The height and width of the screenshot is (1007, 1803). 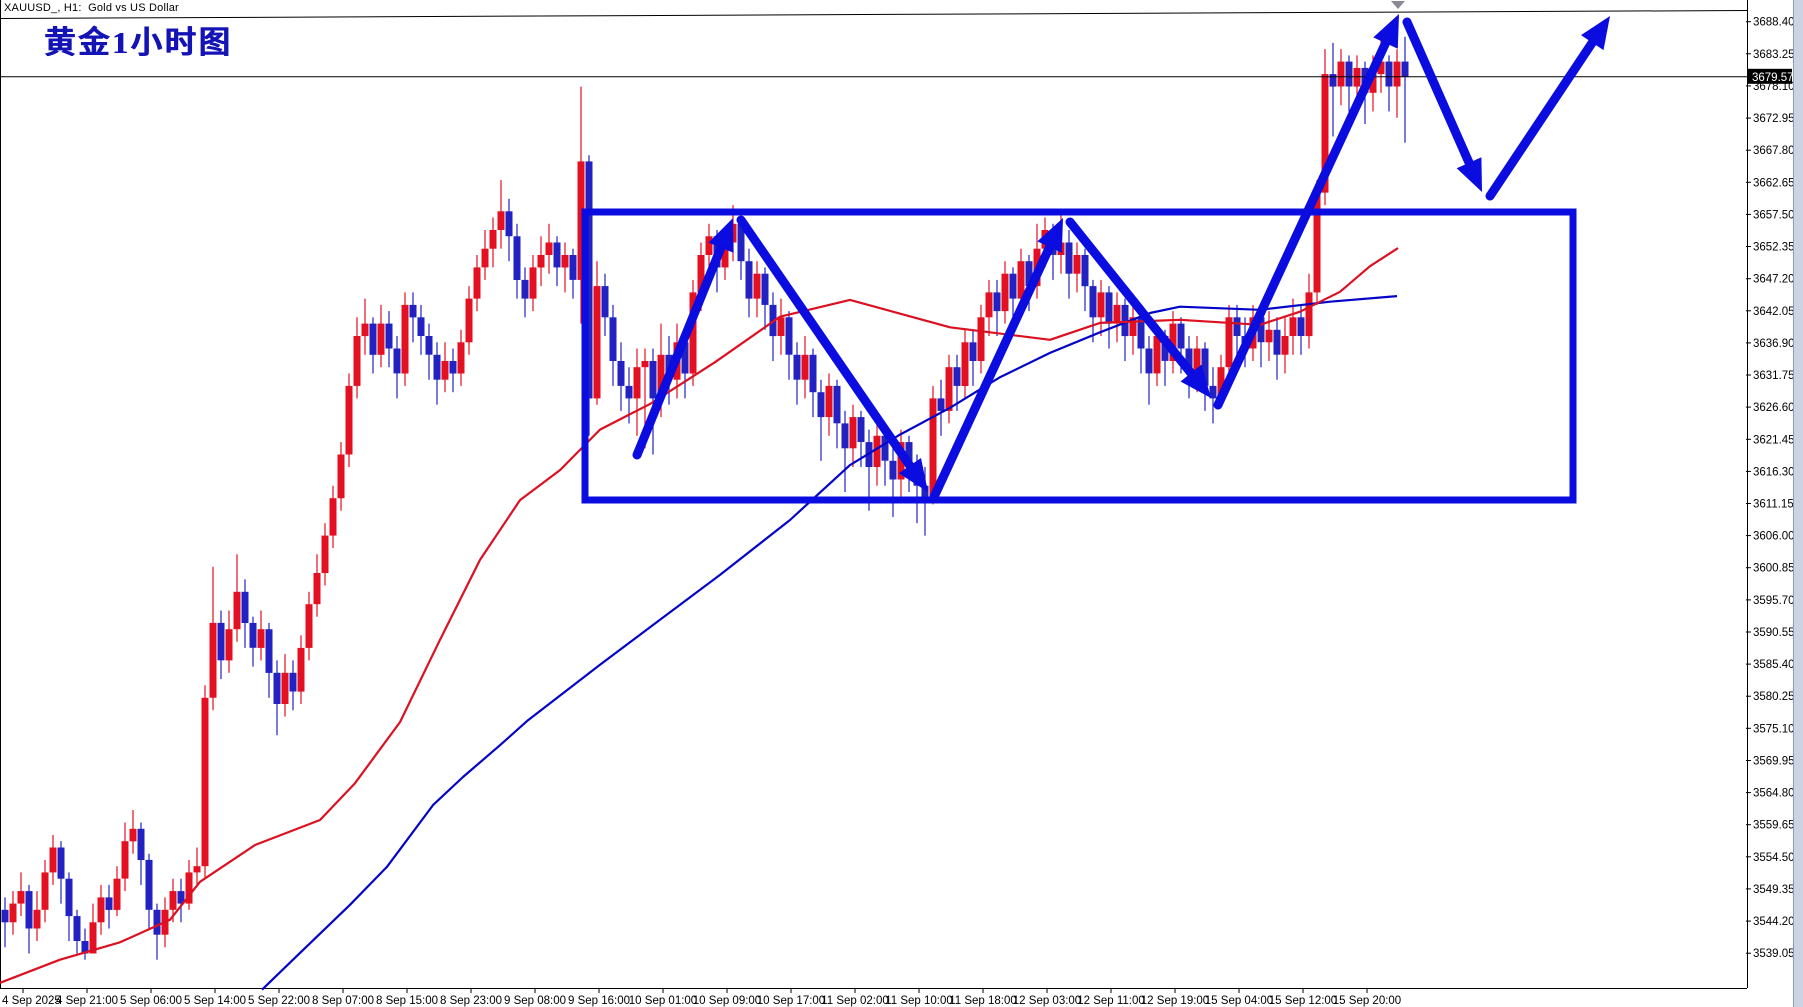 What do you see at coordinates (1367, 1001) in the screenshot?
I see `time-axis-label: 15 Sep 20:00` at bounding box center [1367, 1001].